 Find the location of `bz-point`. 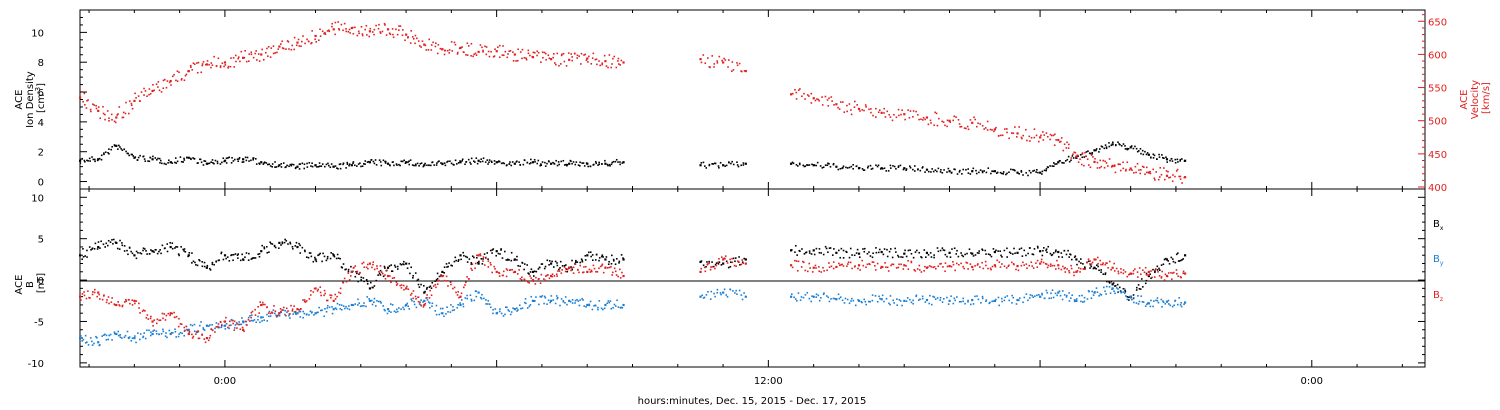

bz-point is located at coordinates (533, 280).